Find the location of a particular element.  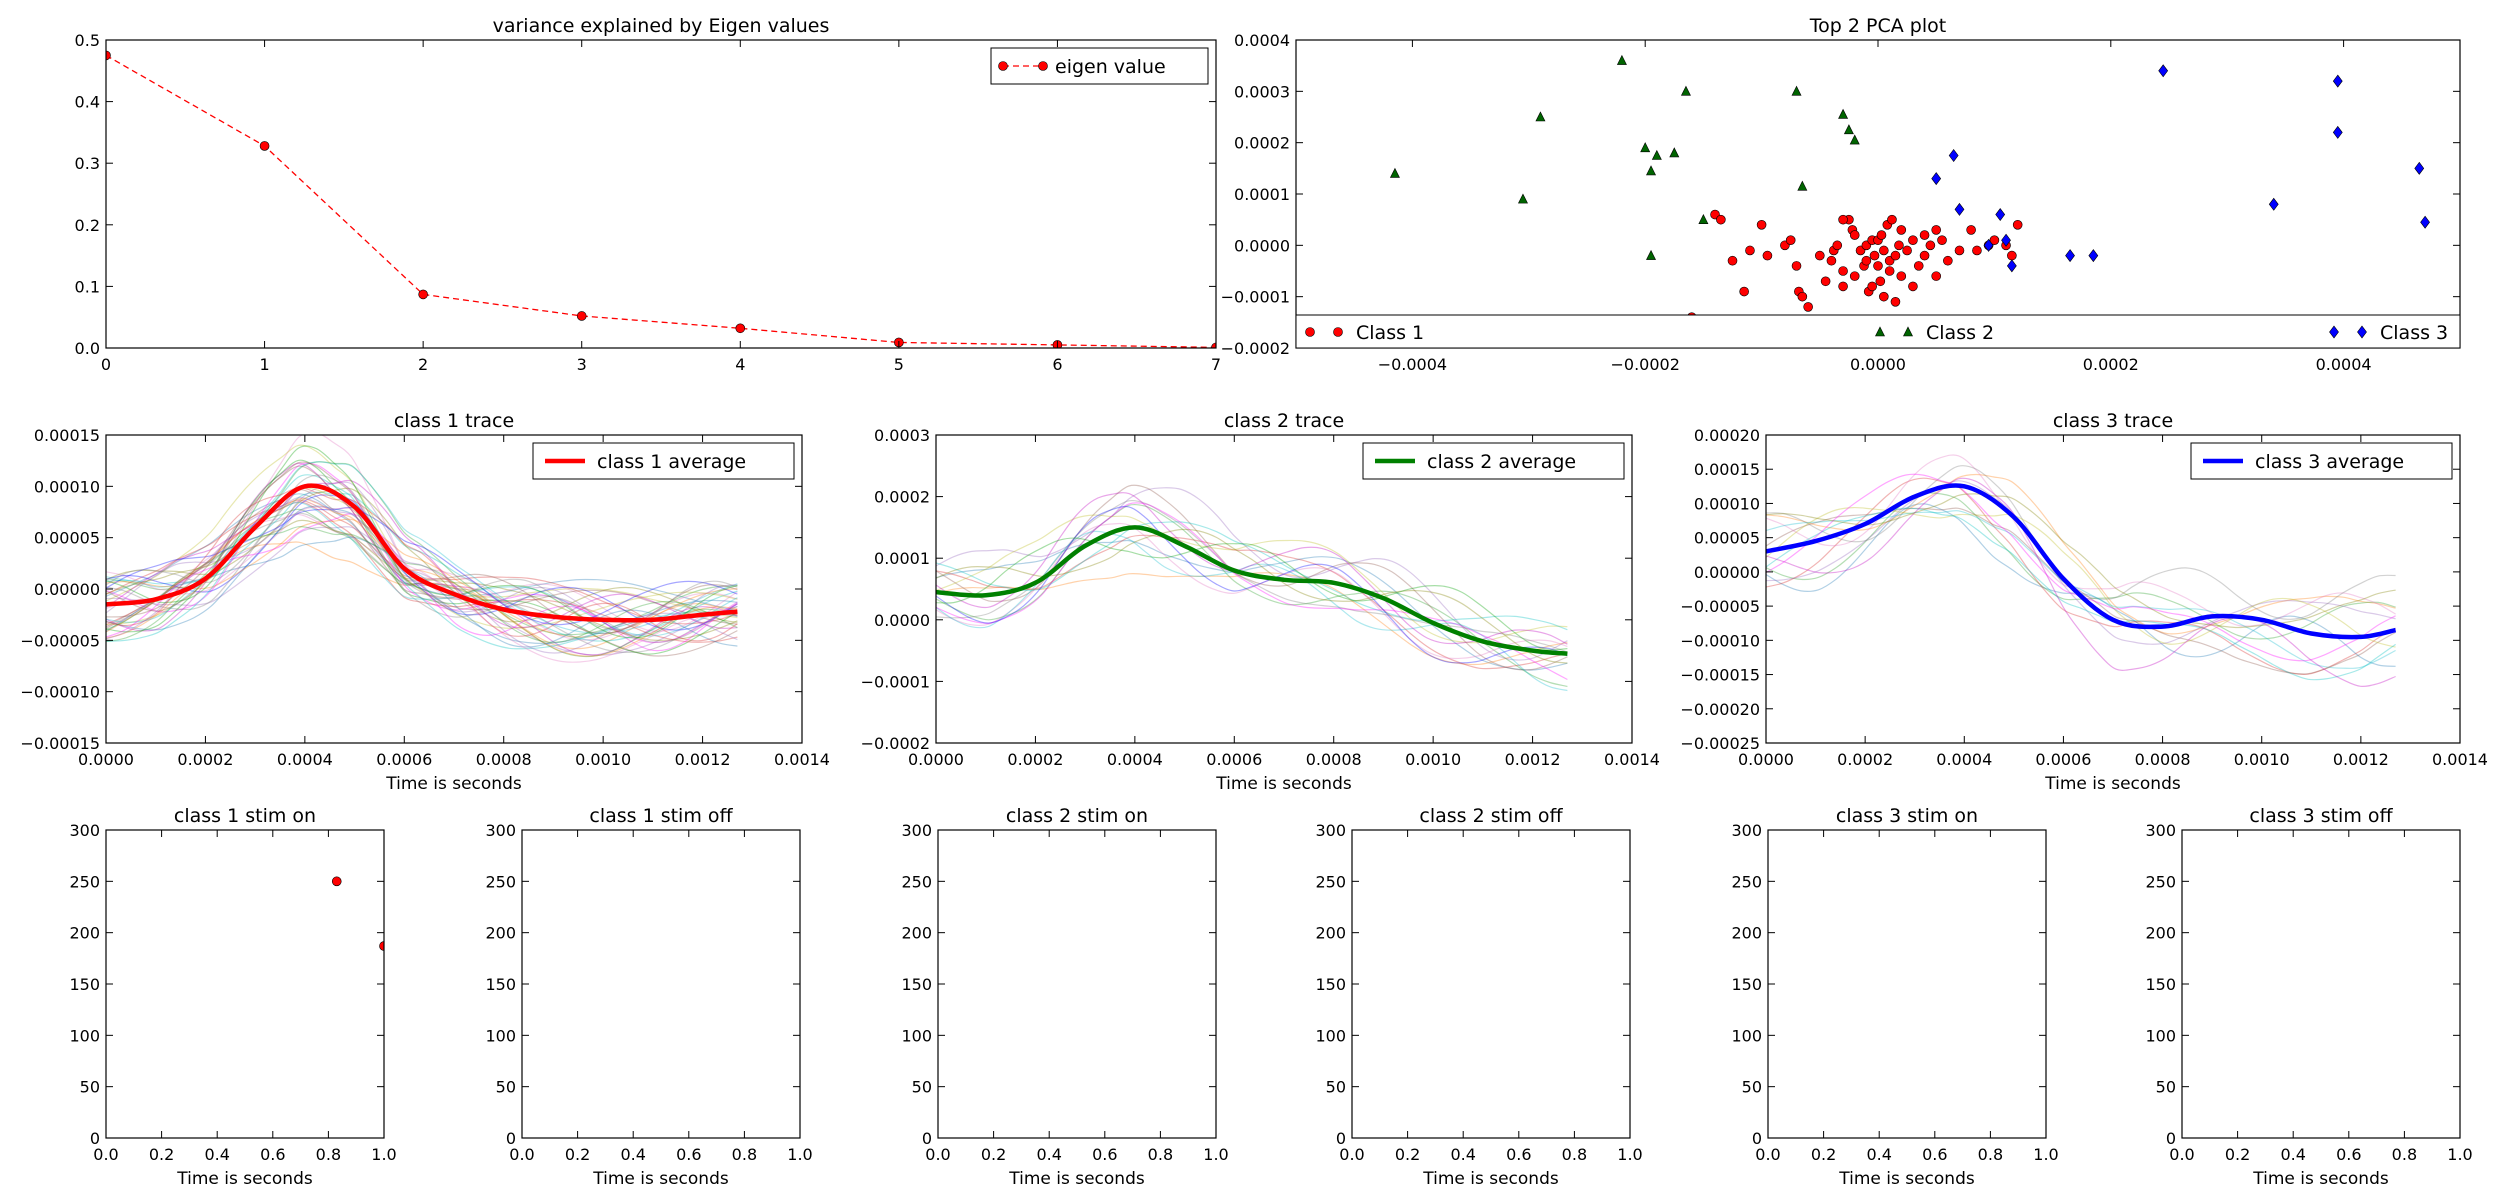

data-layer is located at coordinates (422, 549).